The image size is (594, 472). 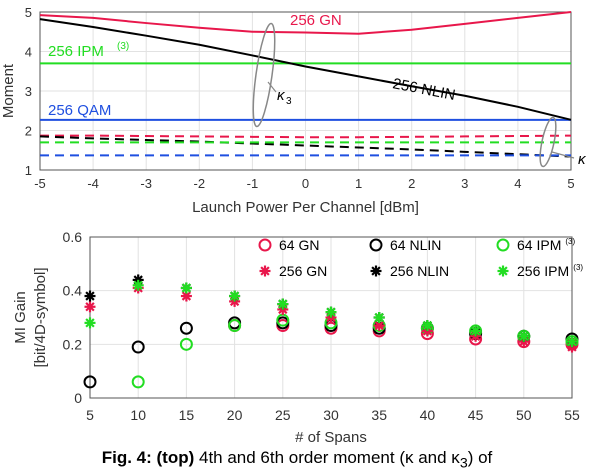 What do you see at coordinates (272, 87) in the screenshot?
I see `kappa3-pointer` at bounding box center [272, 87].